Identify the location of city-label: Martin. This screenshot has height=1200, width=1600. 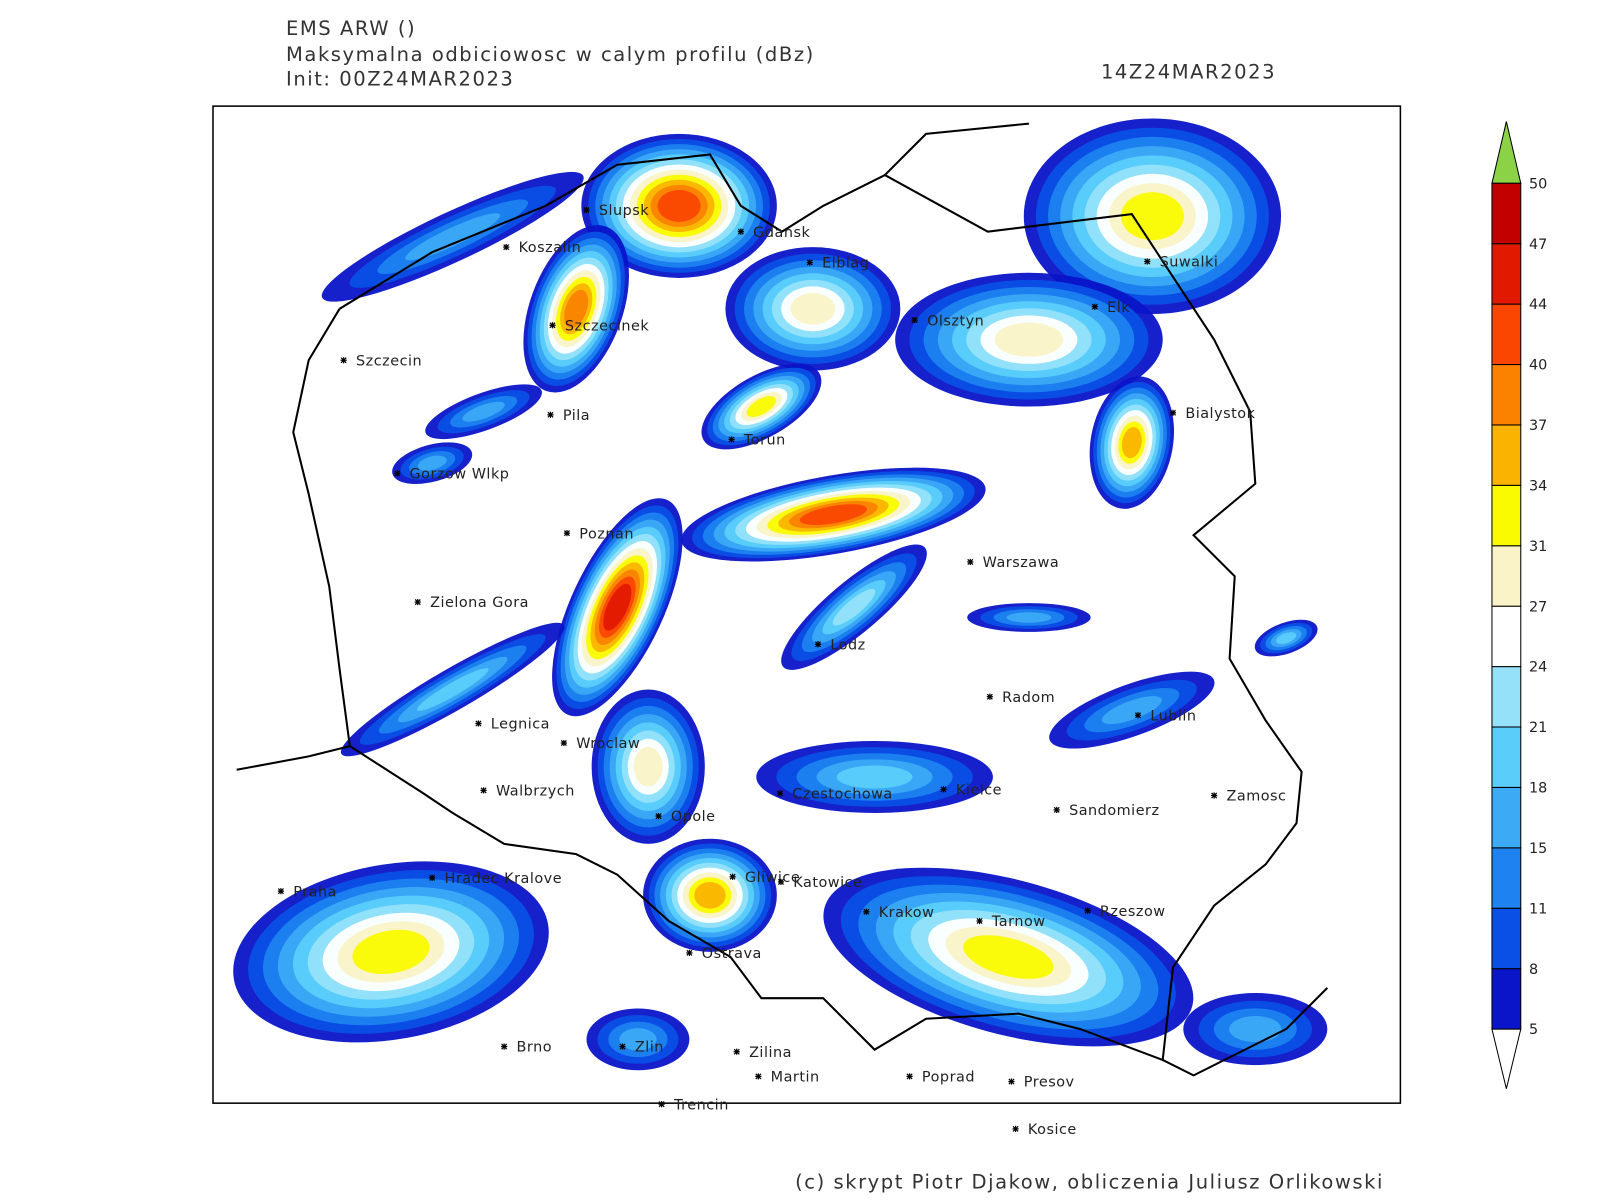
(795, 1078).